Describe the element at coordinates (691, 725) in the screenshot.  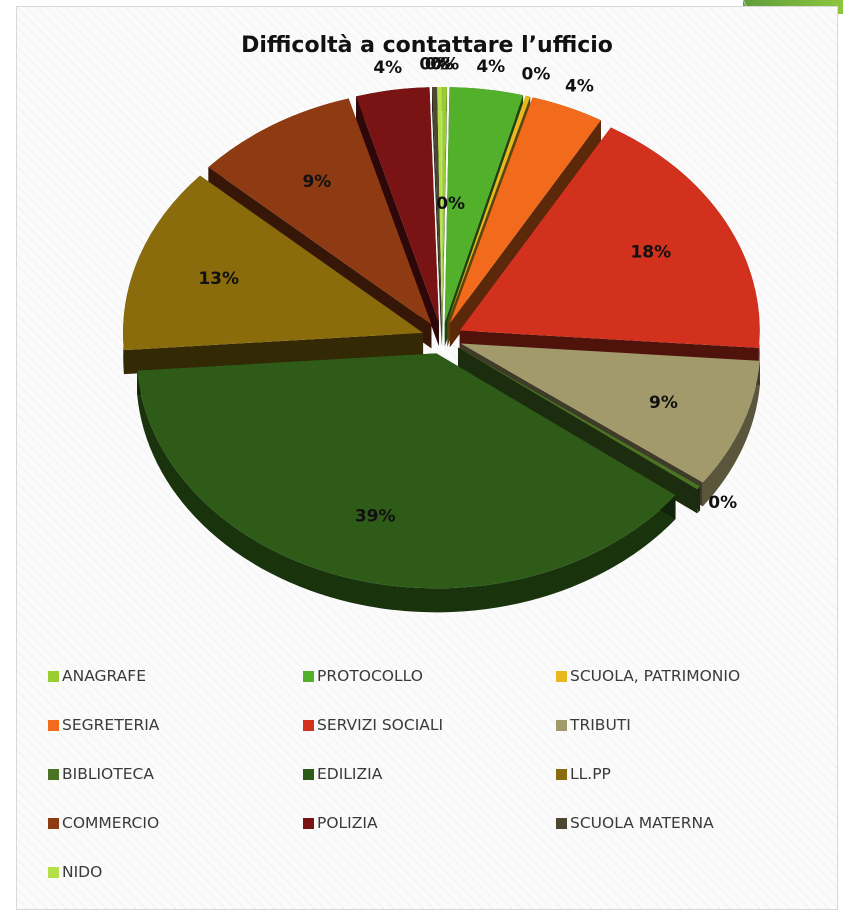
I see `legend-item-tributi: TRIBUTI` at that location.